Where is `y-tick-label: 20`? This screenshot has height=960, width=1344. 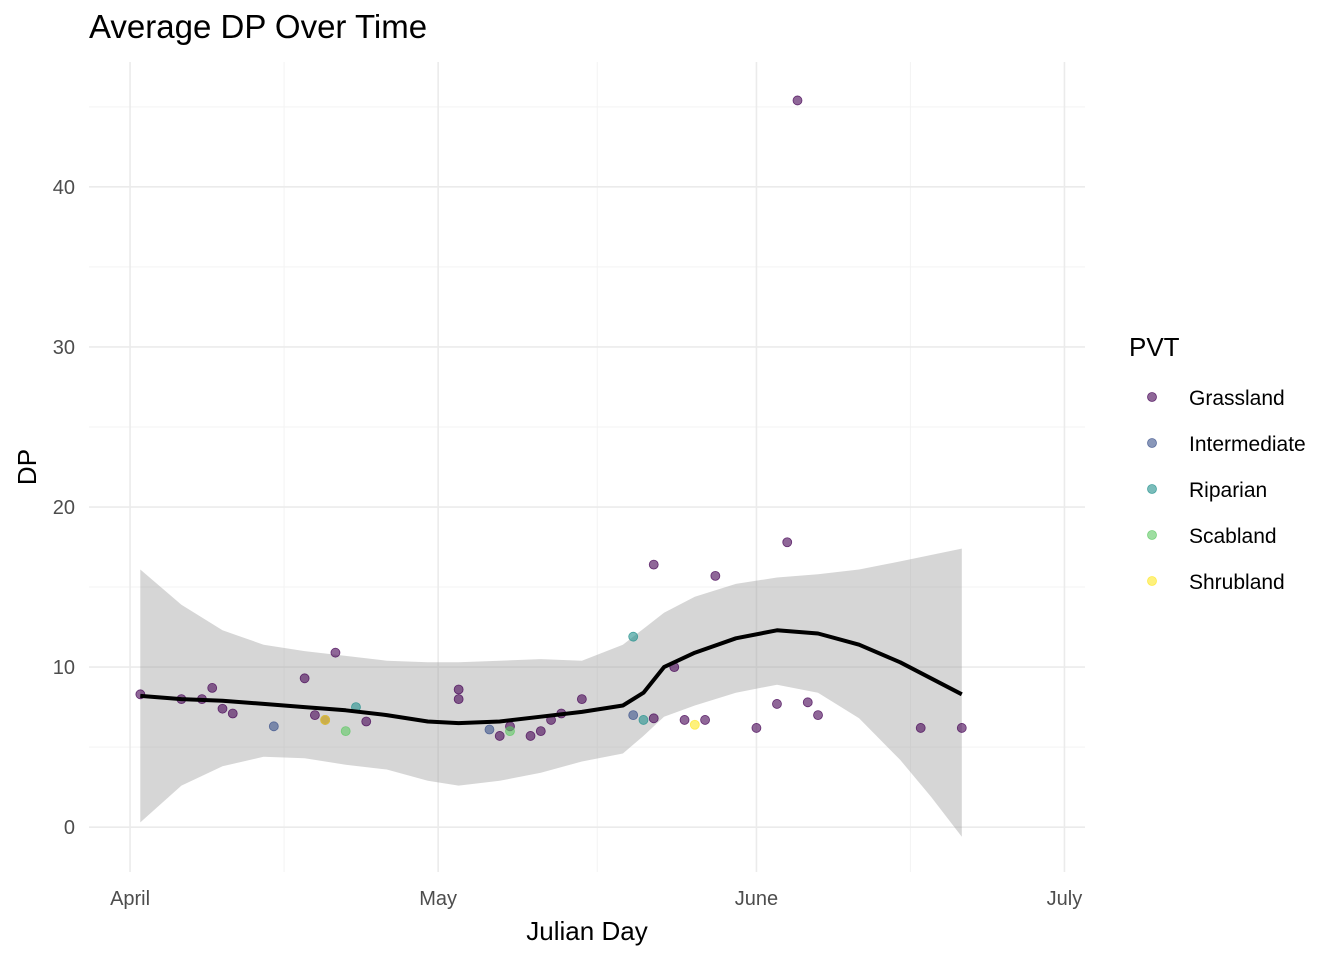
y-tick-label: 20 is located at coordinates (64, 508).